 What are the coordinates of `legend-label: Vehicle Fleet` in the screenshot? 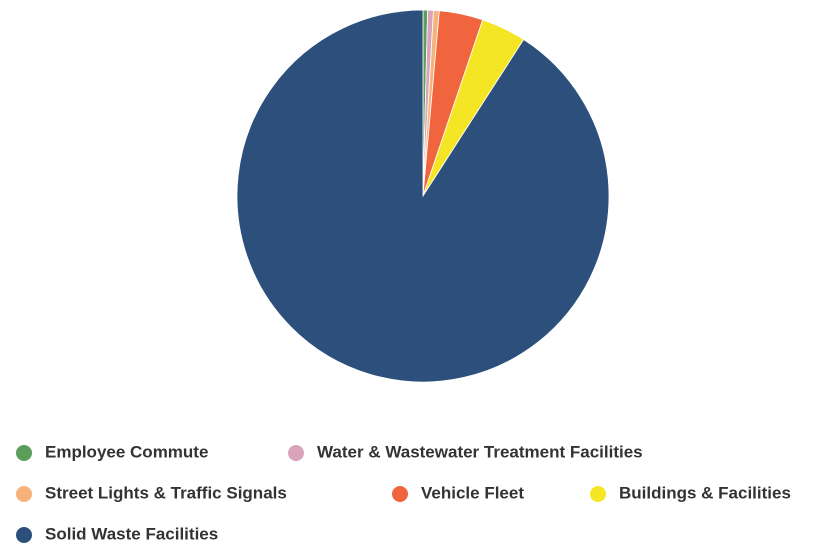 It's located at (472, 492).